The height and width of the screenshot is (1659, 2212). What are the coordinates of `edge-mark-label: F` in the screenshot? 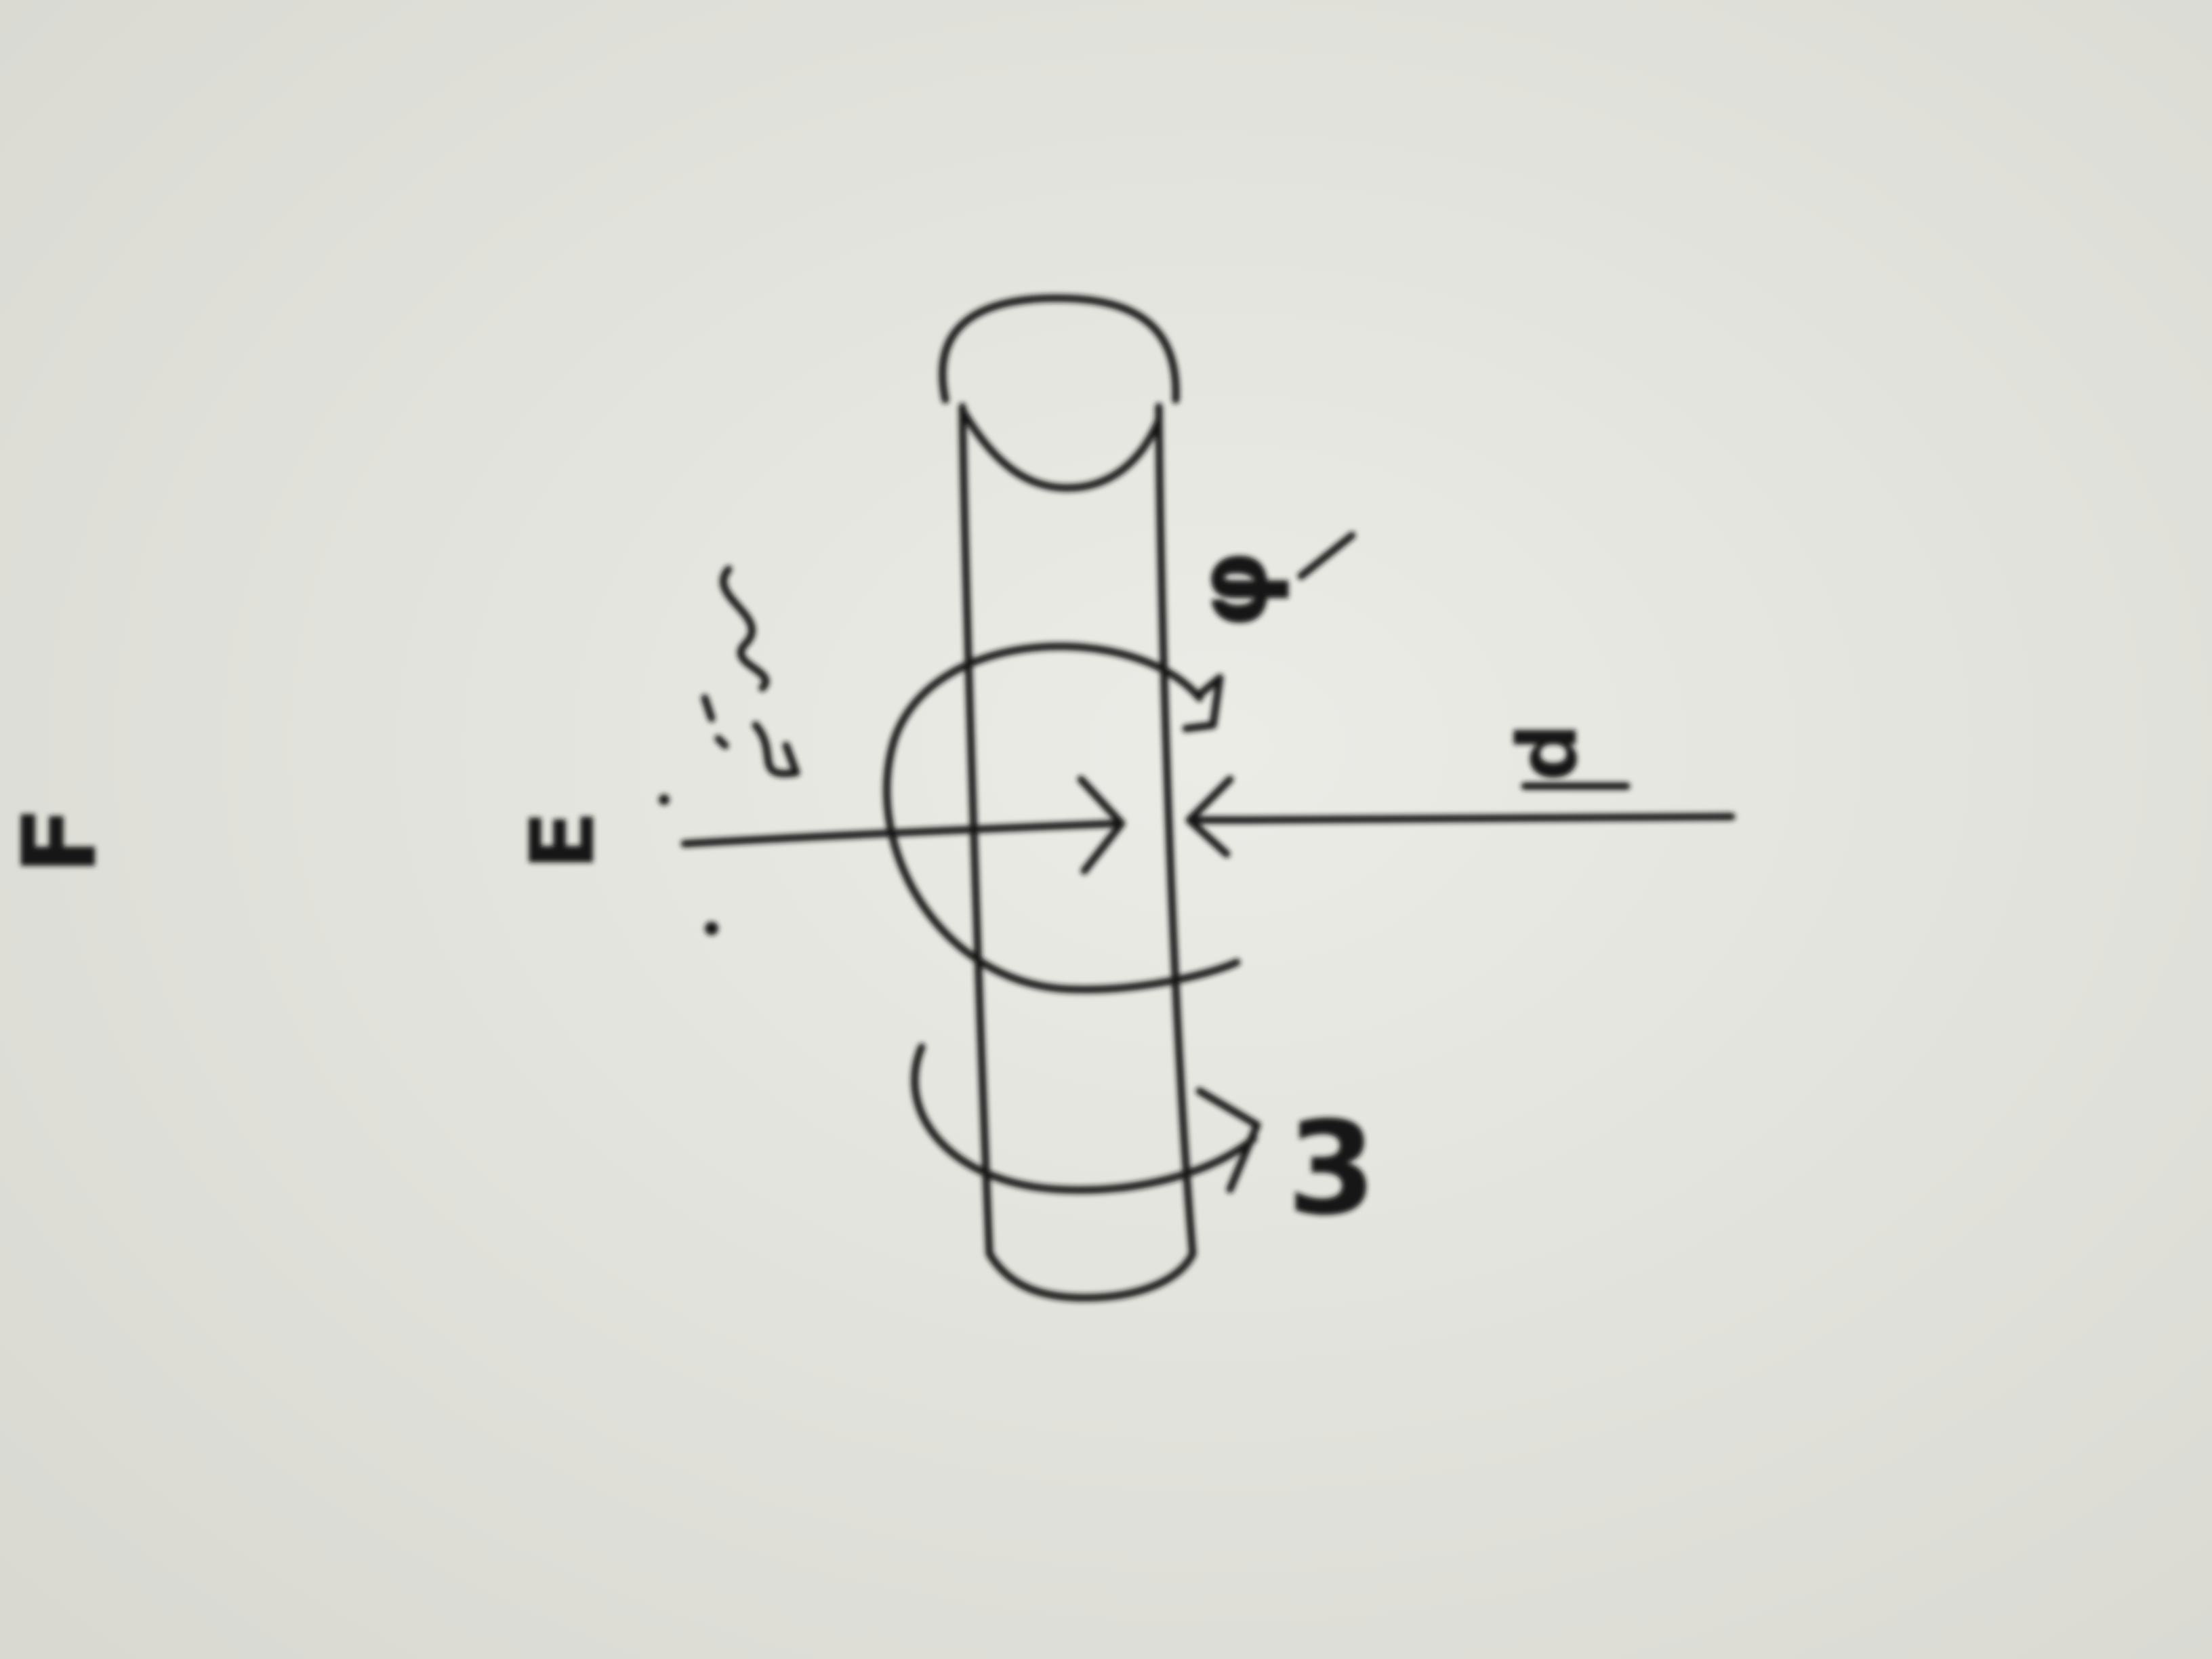 It's located at (60, 841).